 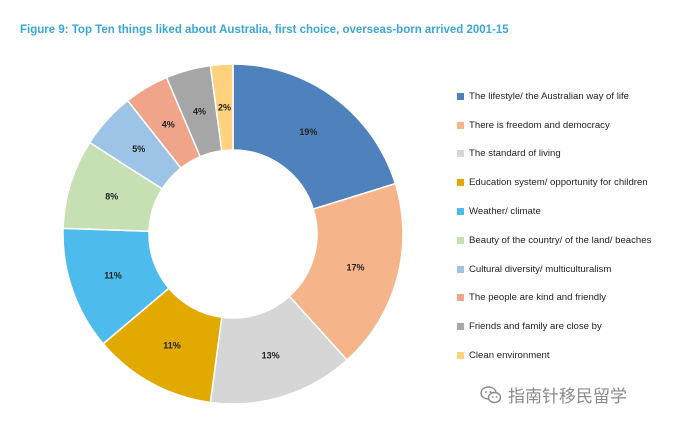 I want to click on legend-item: The people are kind and friendly, so click(x=554, y=298).